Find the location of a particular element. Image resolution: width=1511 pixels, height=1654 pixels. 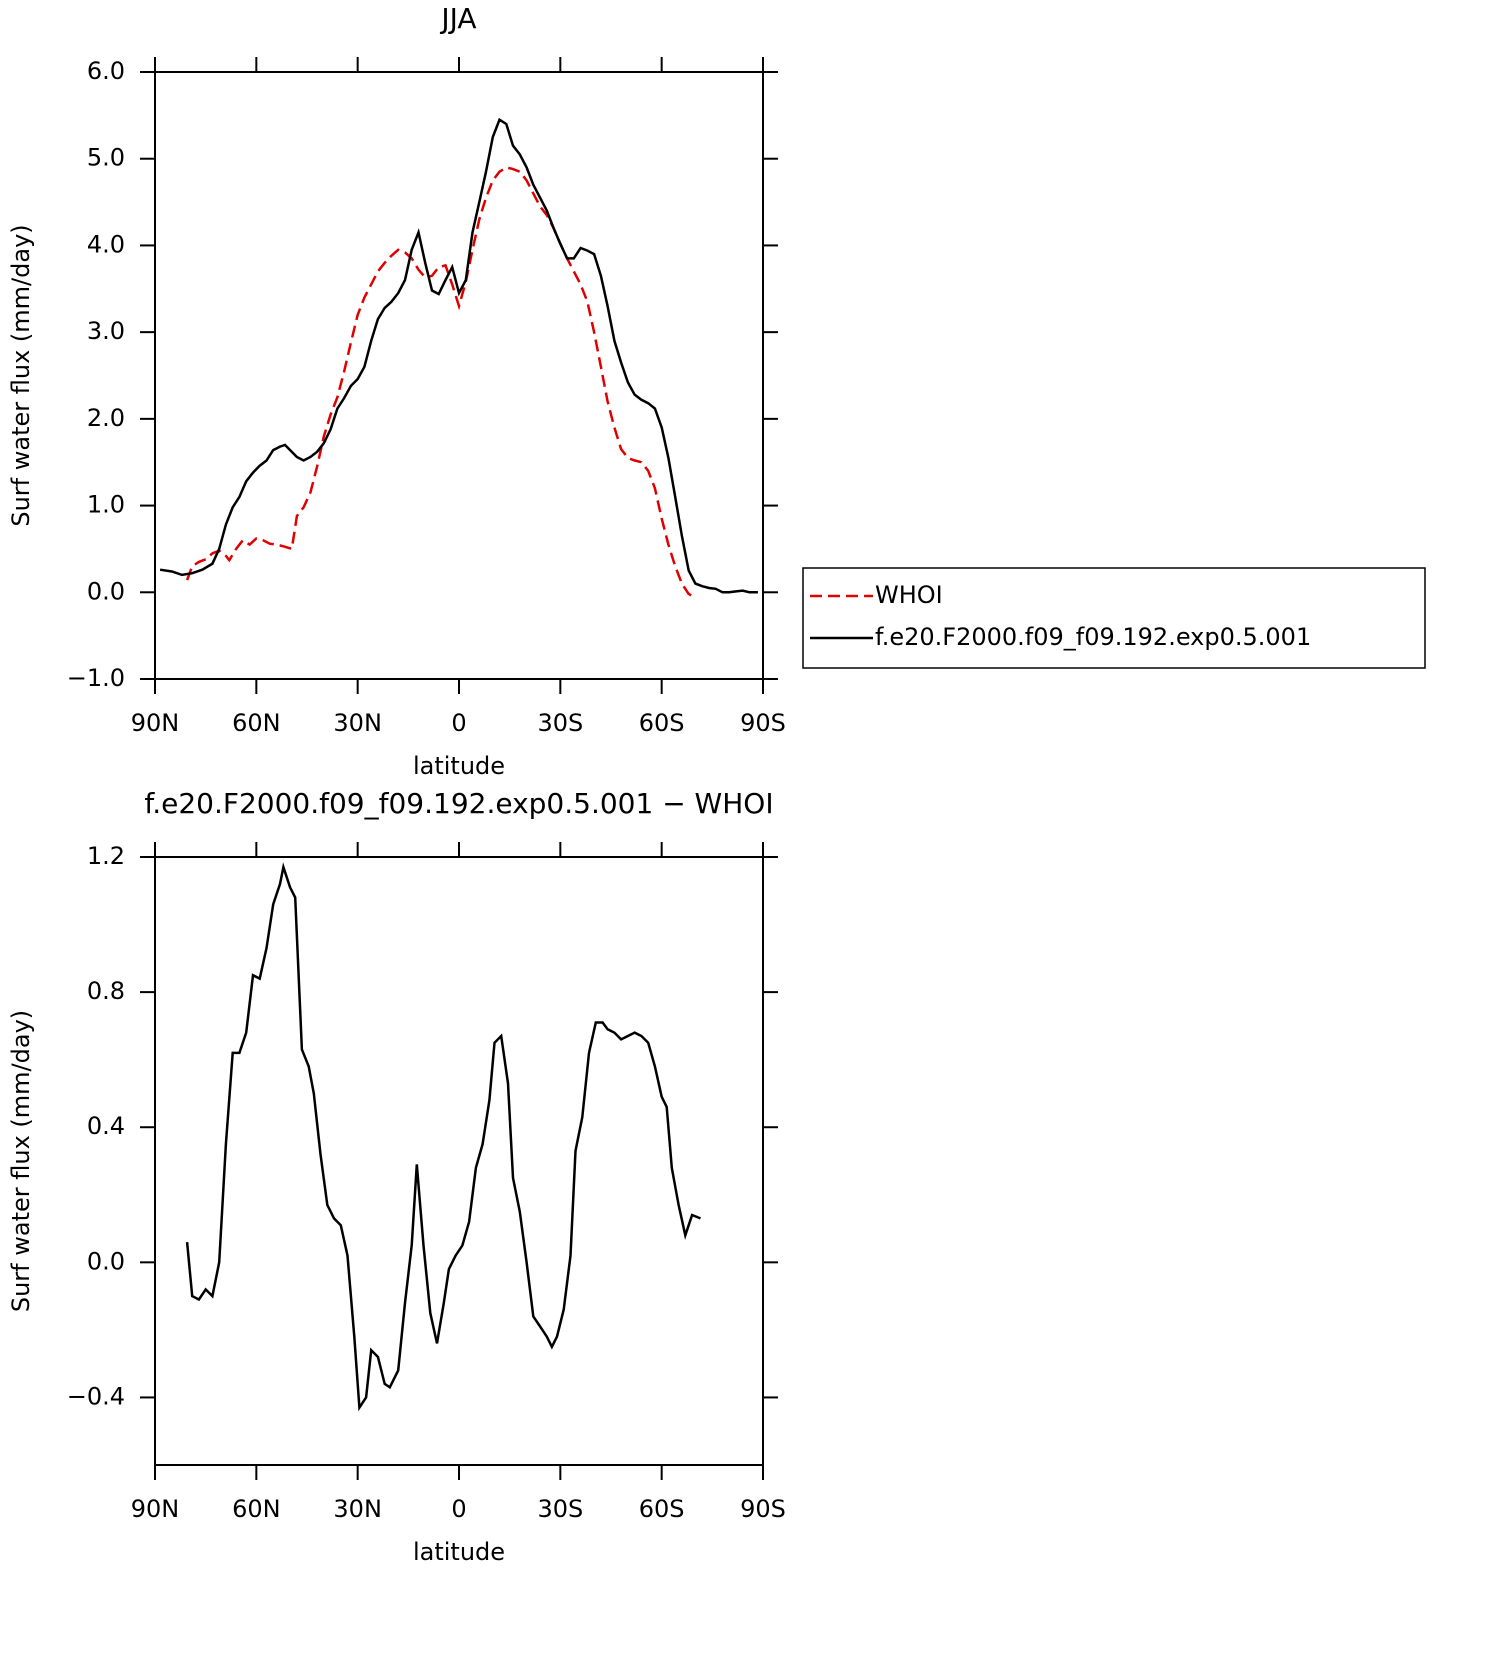

legend-label: WHOI is located at coordinates (909, 595).